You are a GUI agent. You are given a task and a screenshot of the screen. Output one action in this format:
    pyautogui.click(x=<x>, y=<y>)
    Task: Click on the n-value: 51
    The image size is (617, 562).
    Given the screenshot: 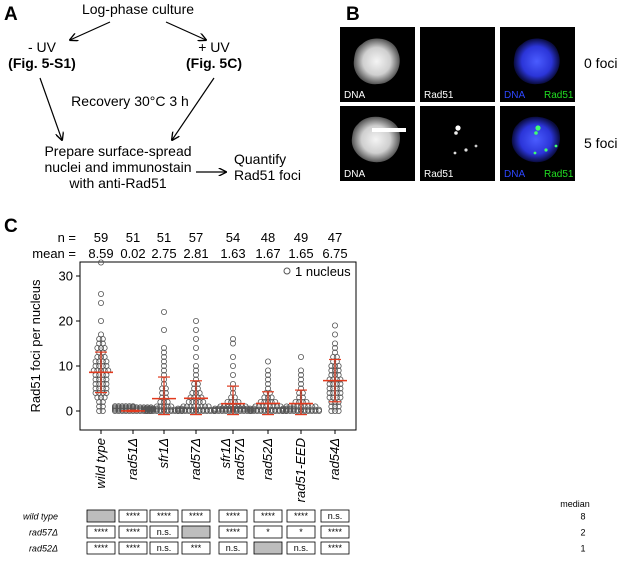 What is the action you would take?
    pyautogui.click(x=133, y=237)
    